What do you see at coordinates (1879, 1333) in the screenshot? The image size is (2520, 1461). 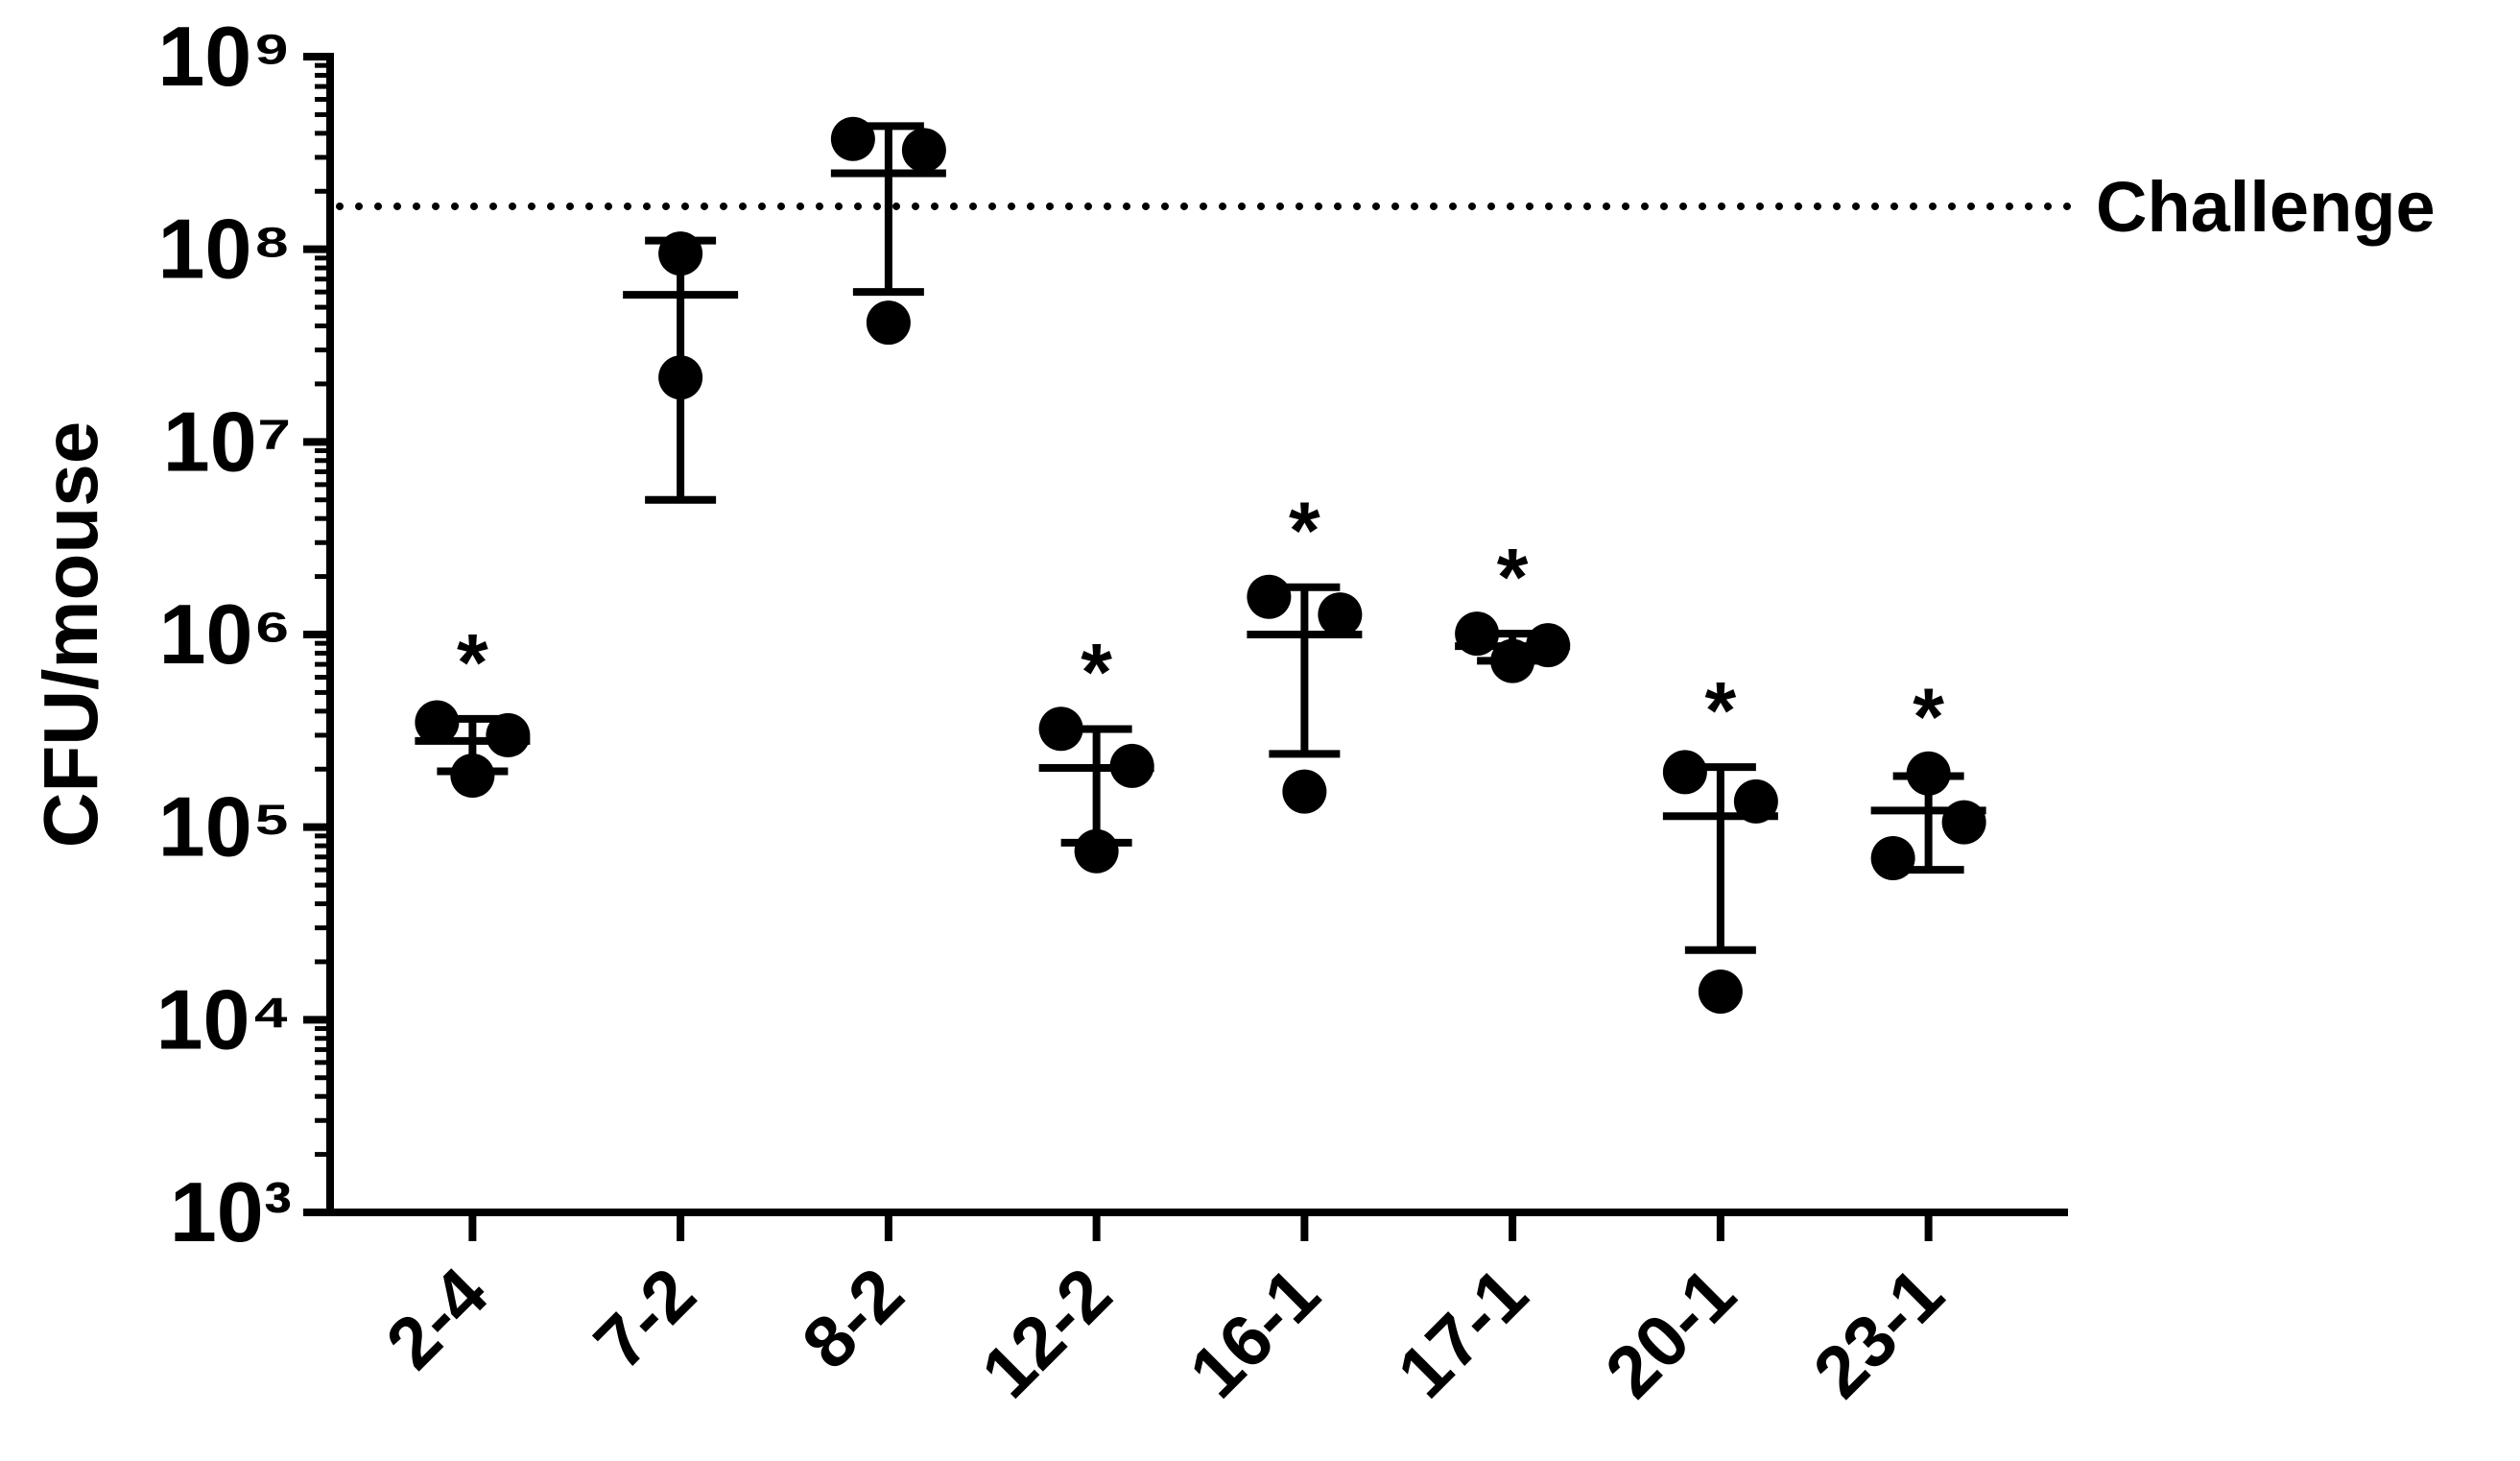 I see `x-tick-label: 23-1` at bounding box center [1879, 1333].